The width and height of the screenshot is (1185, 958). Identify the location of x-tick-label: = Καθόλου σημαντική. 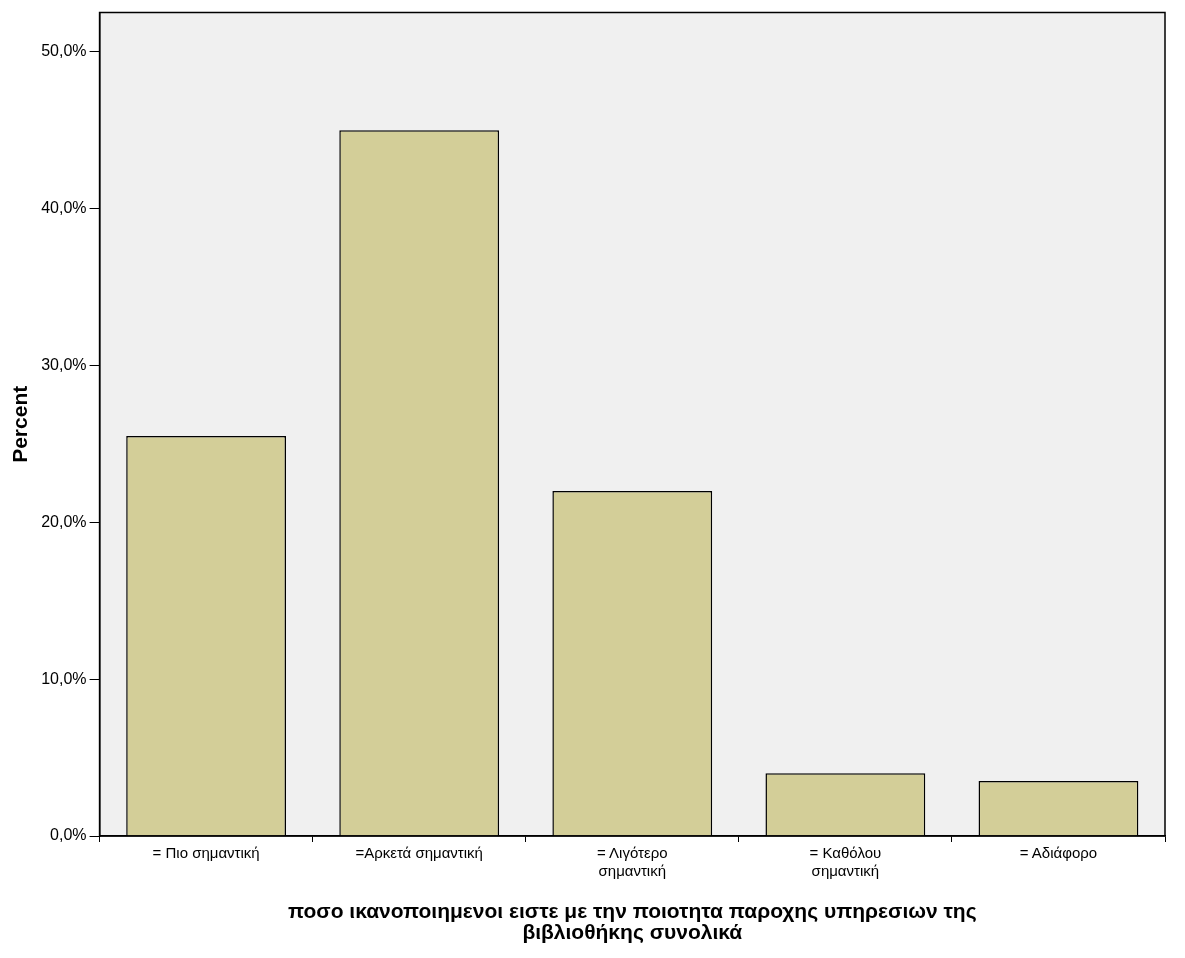
(845, 862).